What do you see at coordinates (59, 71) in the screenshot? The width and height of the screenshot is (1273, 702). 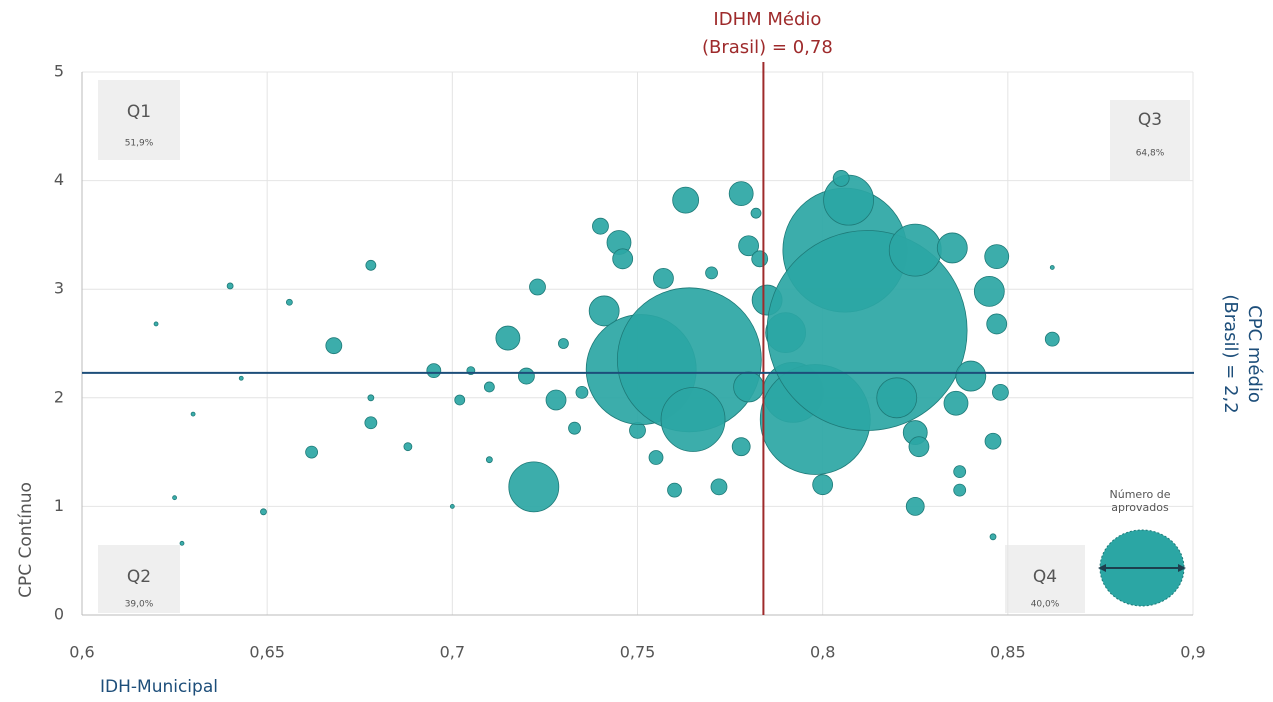 I see `y-tick-label: 5` at bounding box center [59, 71].